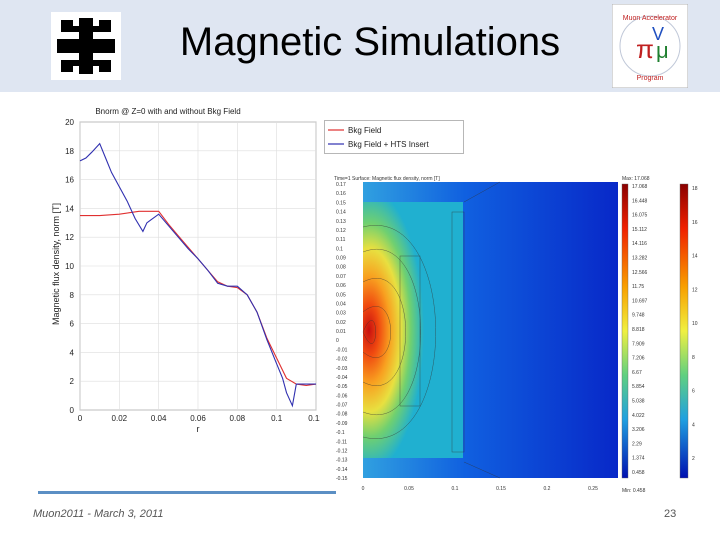 The width and height of the screenshot is (720, 540). Describe the element at coordinates (198, 418) in the screenshot. I see `x-tick-label: 0.06` at that location.